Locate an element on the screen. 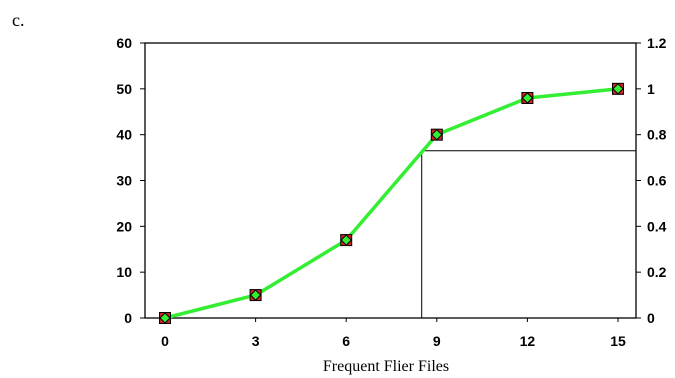  y-tick-label: 0 is located at coordinates (128, 318).